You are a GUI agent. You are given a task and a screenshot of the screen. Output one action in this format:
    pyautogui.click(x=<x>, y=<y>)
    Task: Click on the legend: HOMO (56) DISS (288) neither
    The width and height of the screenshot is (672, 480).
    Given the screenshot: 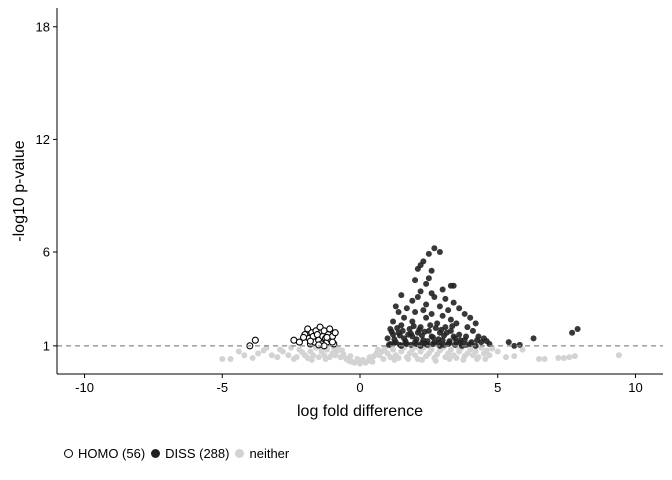 What is the action you would take?
    pyautogui.click(x=179, y=453)
    